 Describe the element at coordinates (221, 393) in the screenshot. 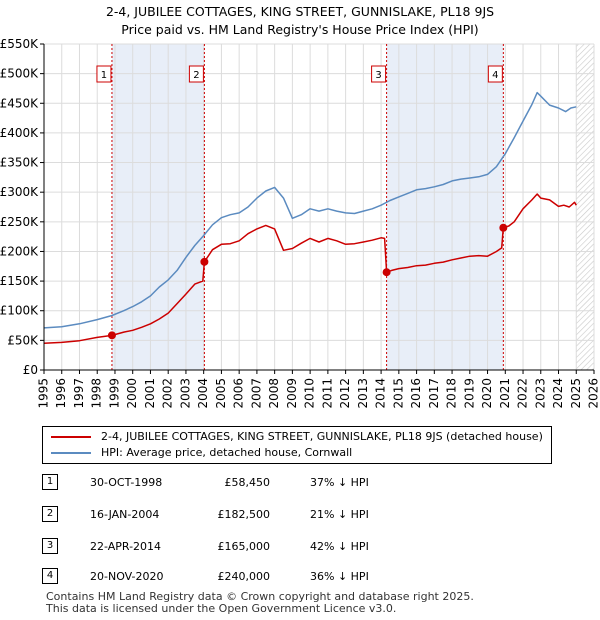

I see `x-tick-label: 2005` at that location.